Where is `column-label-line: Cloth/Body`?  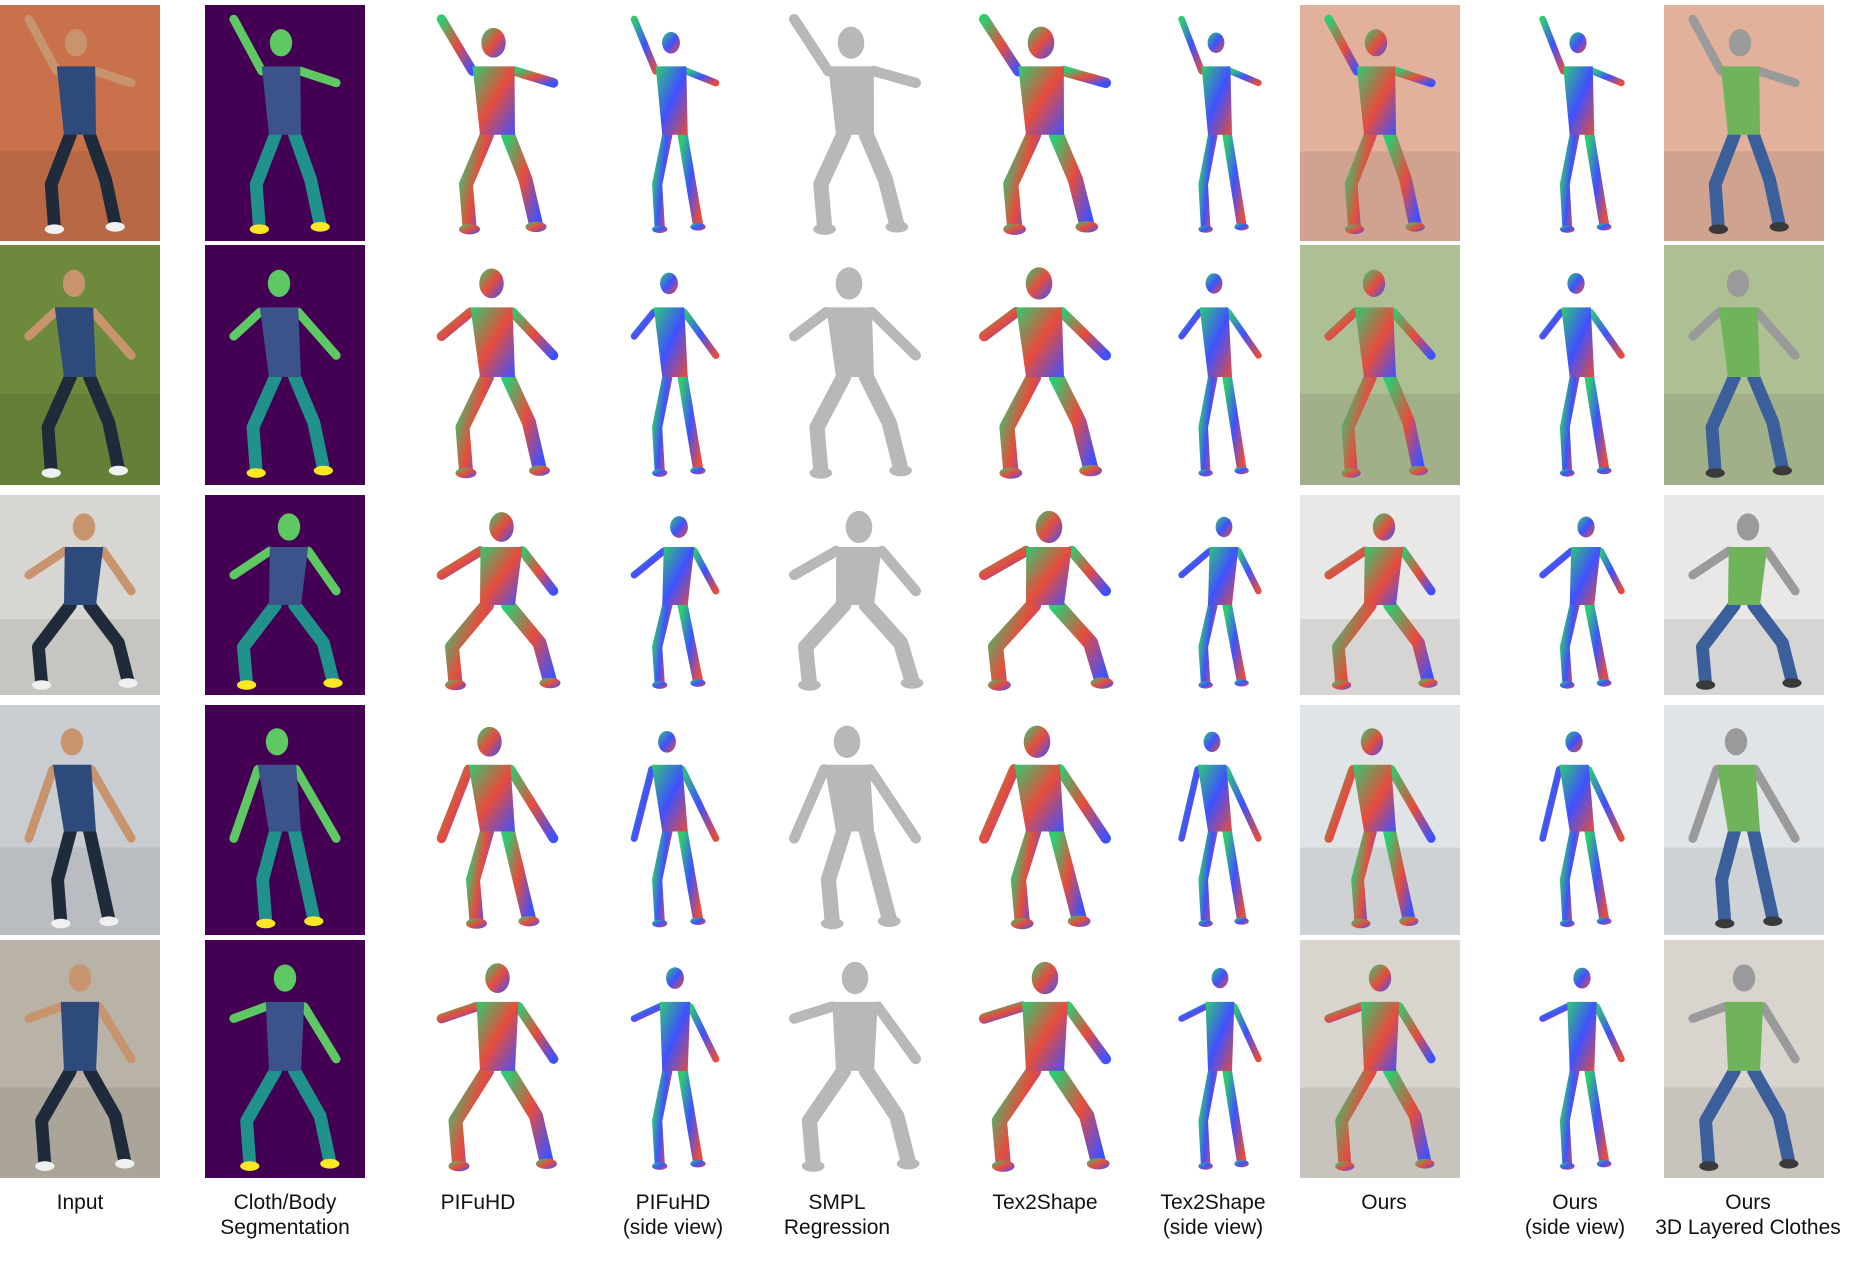
column-label-line: Cloth/Body is located at coordinates (285, 1202).